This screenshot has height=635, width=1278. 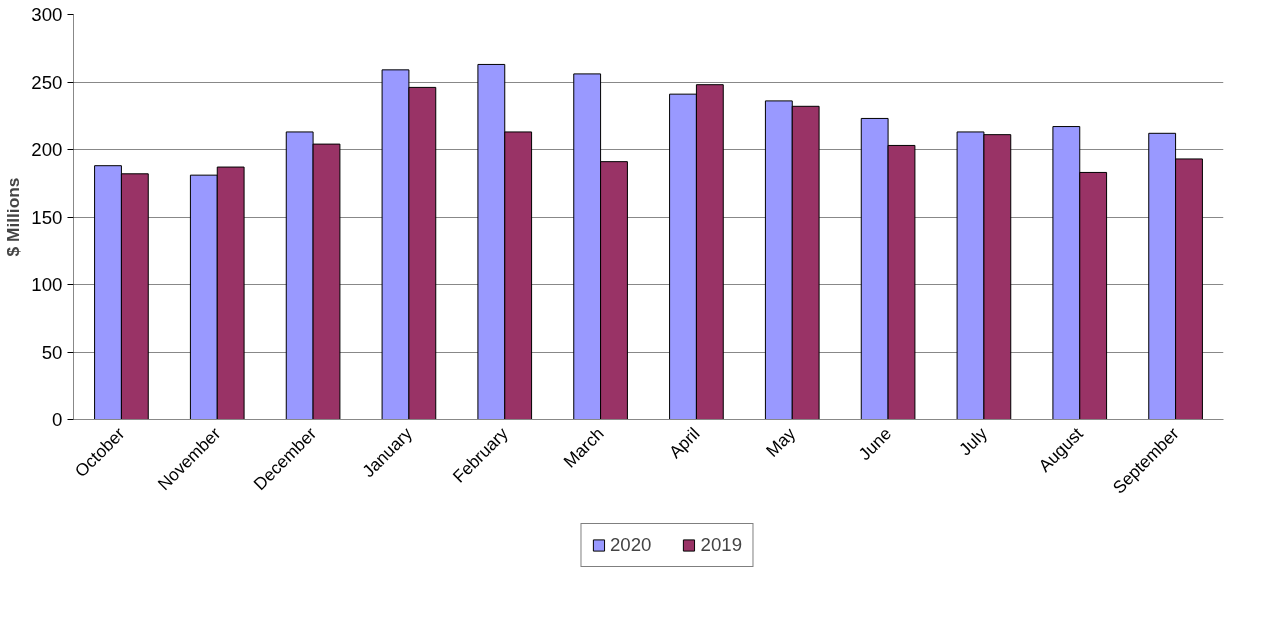 I want to click on y-tick-label: 150, so click(x=47, y=217).